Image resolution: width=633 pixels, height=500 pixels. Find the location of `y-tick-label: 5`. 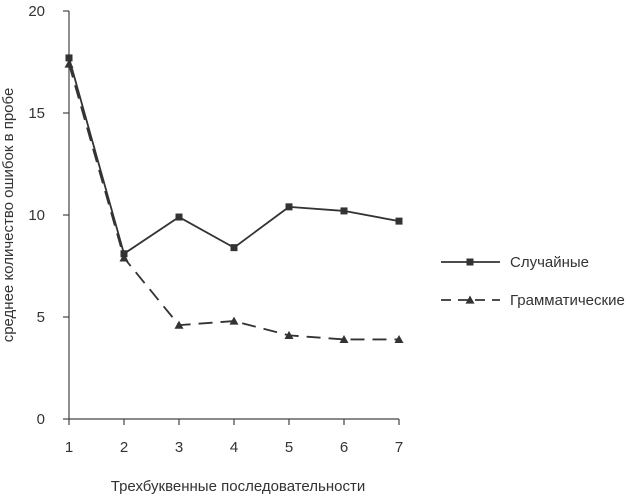

y-tick-label: 5 is located at coordinates (41, 317).